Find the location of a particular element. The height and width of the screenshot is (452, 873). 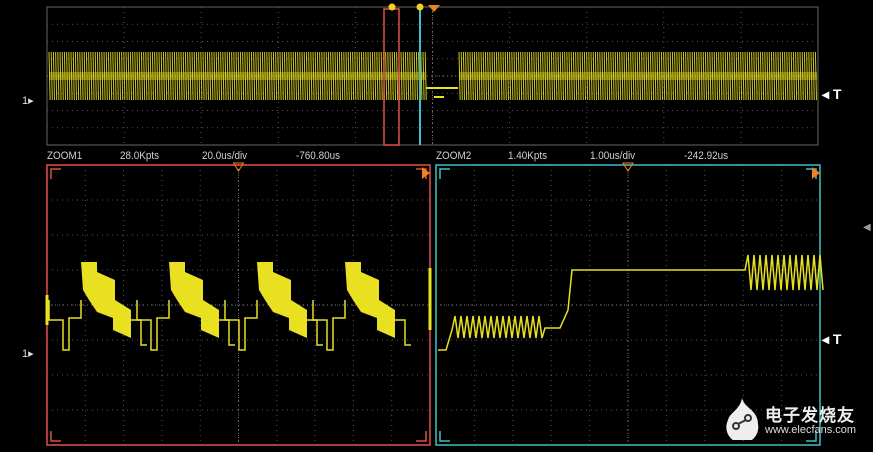

main-trigger-level-marker: ◂ T is located at coordinates (831, 339).